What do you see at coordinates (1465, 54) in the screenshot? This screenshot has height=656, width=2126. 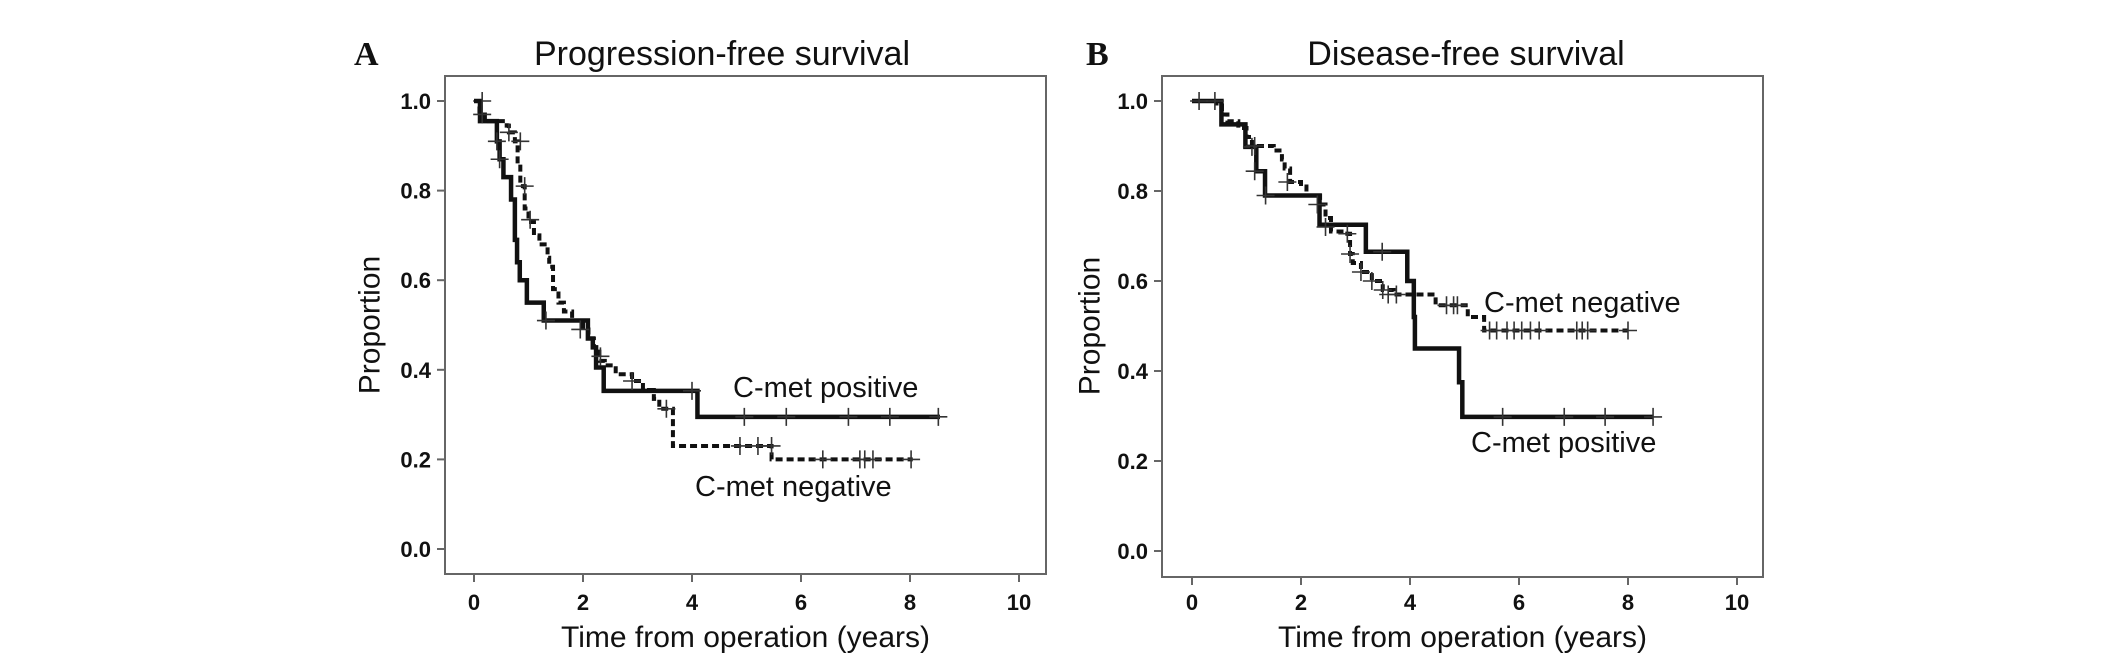 I see `chart-title: Disease-free survival` at bounding box center [1465, 54].